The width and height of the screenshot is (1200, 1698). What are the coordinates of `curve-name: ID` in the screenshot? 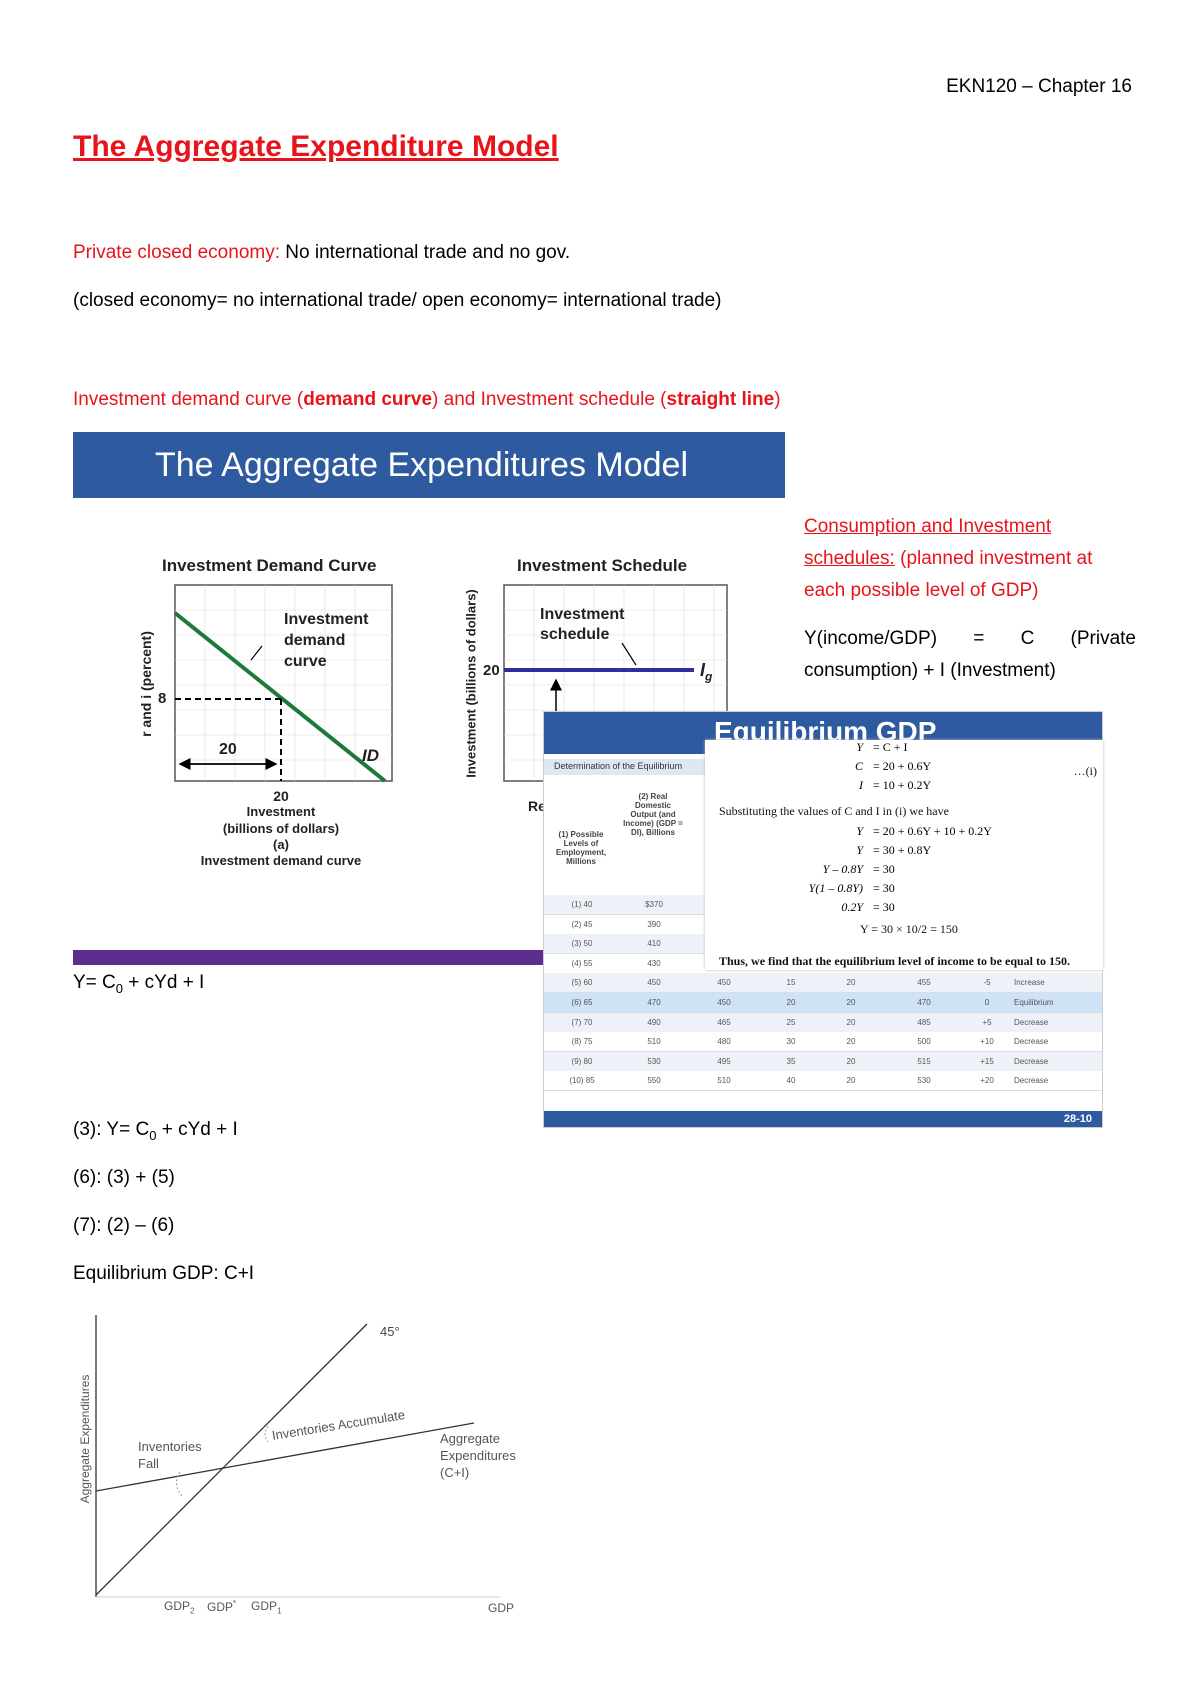 It's located at (370, 755).